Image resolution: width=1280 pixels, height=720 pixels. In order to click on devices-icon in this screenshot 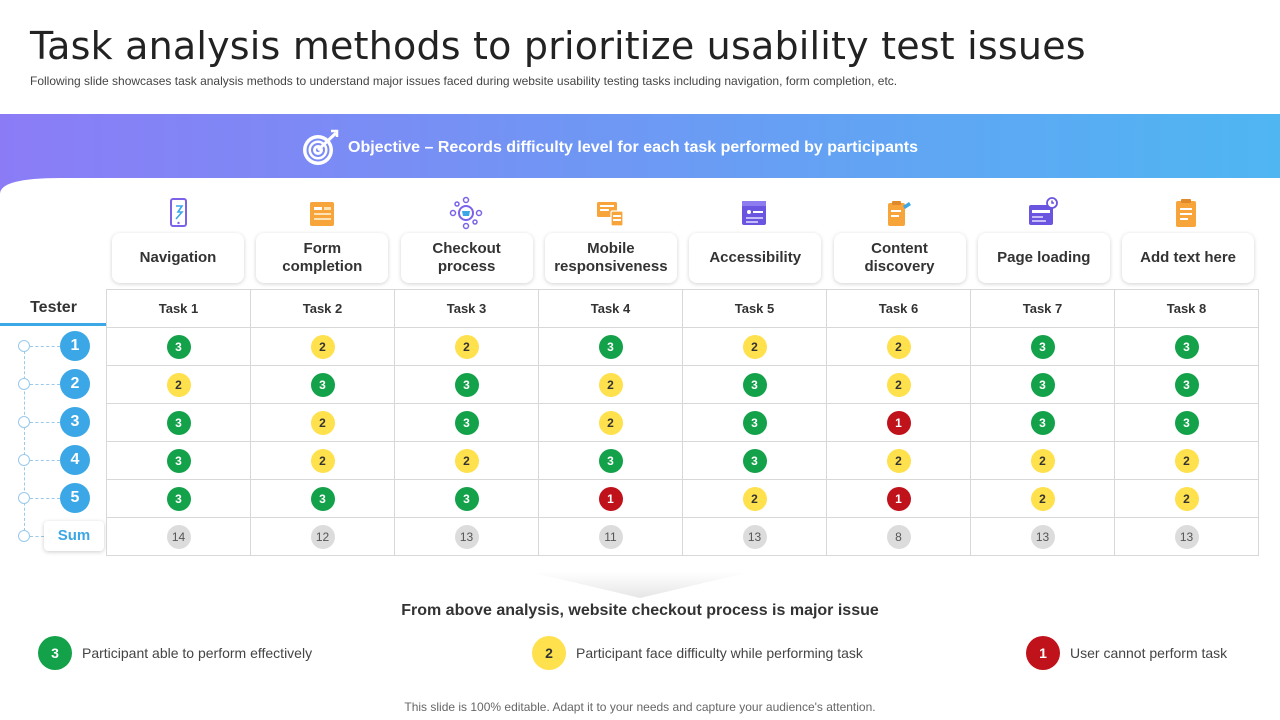, I will do `click(610, 214)`.